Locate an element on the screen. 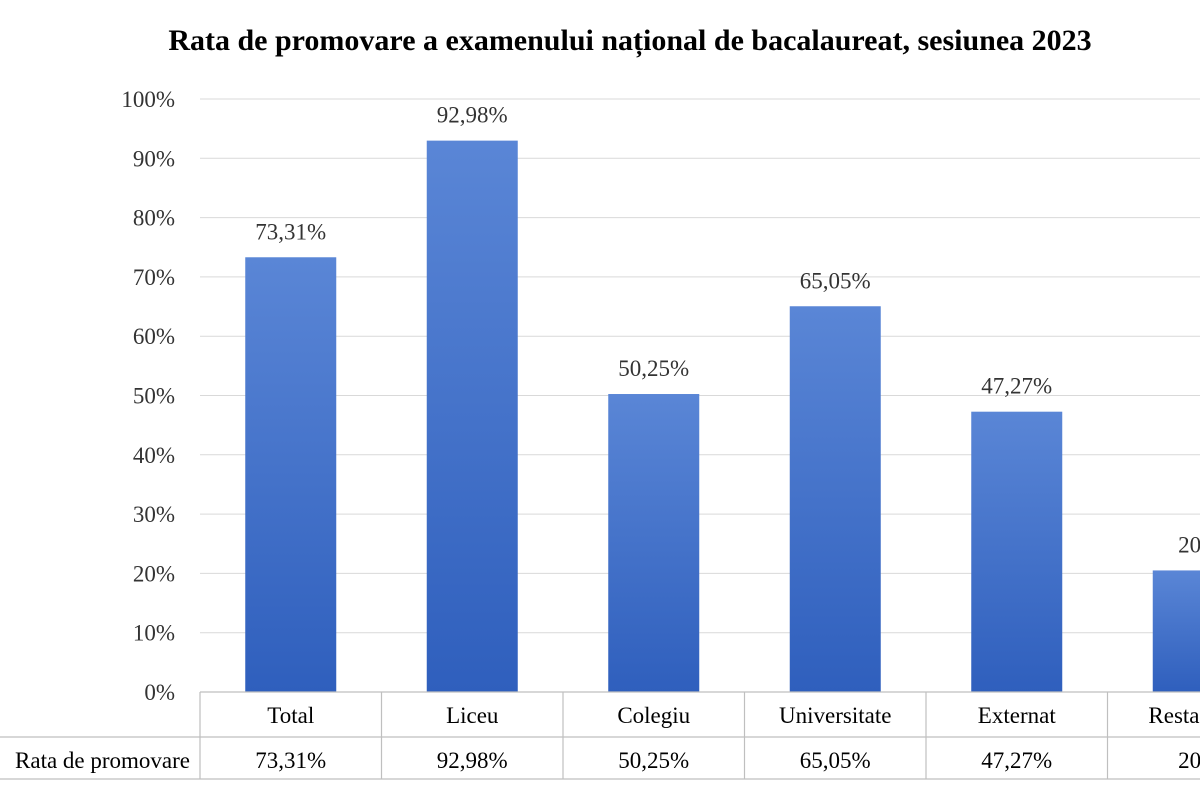 Image resolution: width=1200 pixels, height=789 pixels. y-tick-label: 90% is located at coordinates (154, 158).